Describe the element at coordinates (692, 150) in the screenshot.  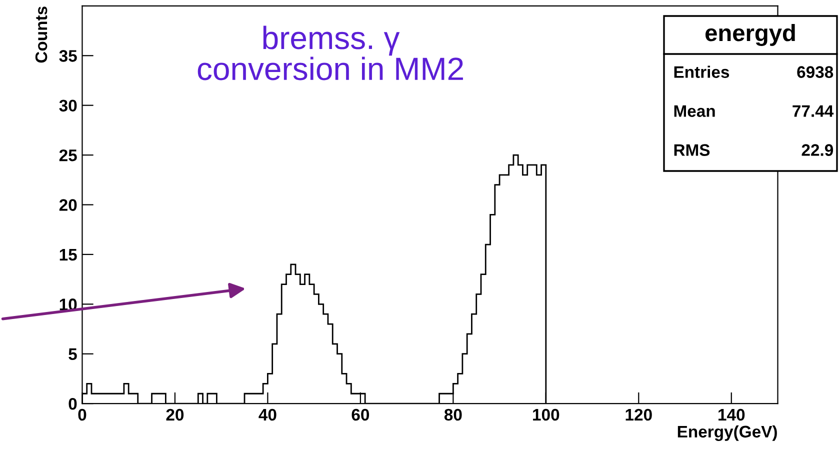
I see `annotation: RMS` at that location.